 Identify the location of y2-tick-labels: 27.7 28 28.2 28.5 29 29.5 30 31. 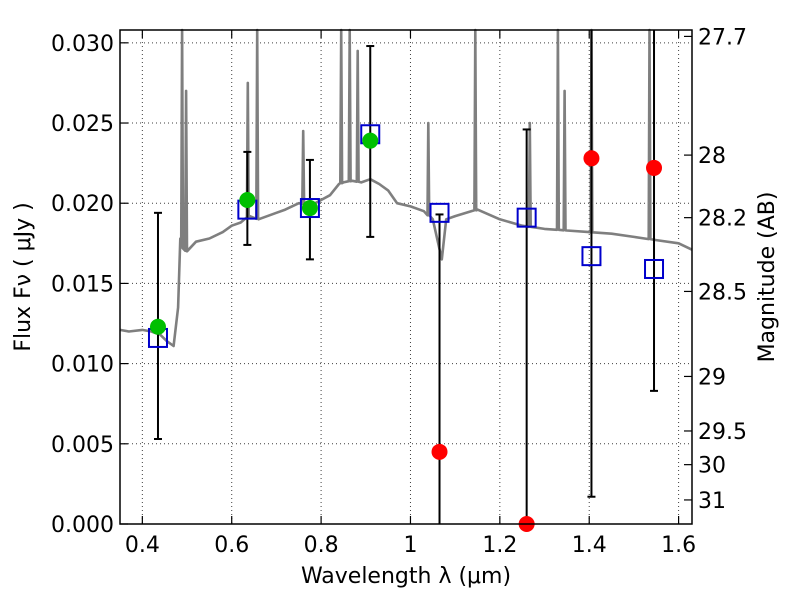
(722, 269).